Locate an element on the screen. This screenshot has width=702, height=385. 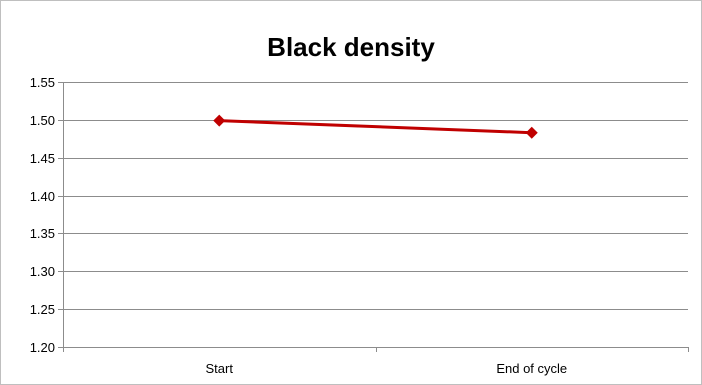
series-line is located at coordinates (375, 127).